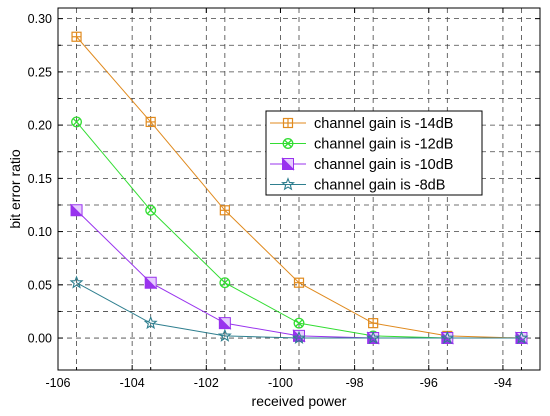 This screenshot has width=550, height=416. What do you see at coordinates (40, 19) in the screenshot?
I see `y-tick-label: 0.30` at bounding box center [40, 19].